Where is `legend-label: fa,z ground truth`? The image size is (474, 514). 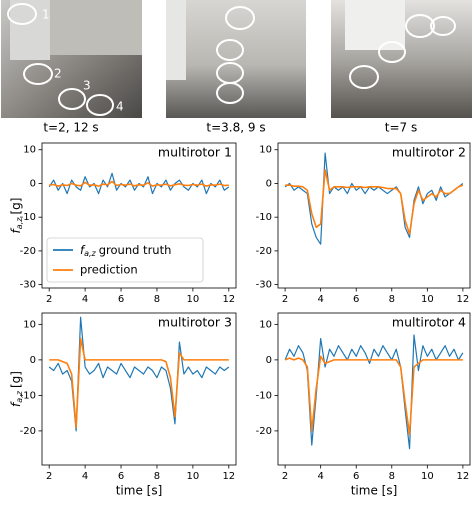 legend-label: fa,z ground truth is located at coordinates (125, 250).